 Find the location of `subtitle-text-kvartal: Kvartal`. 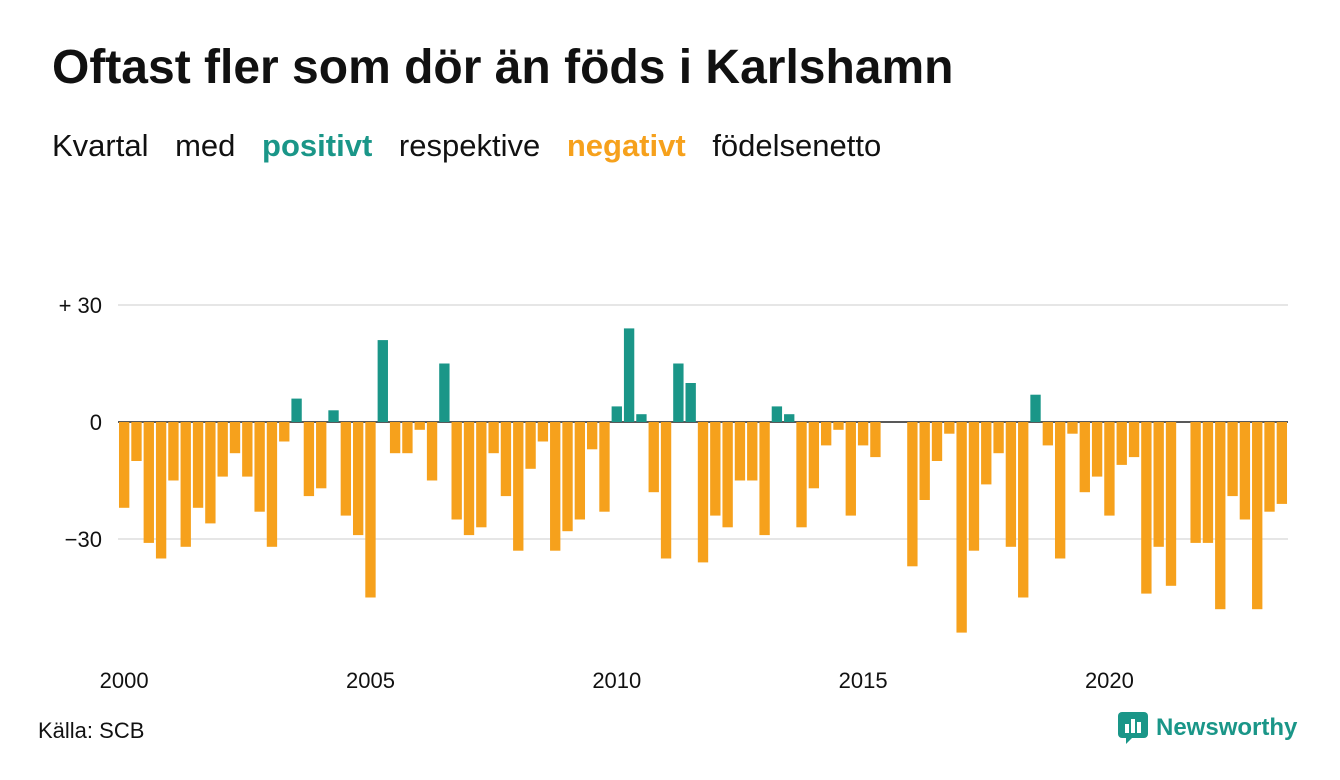

subtitle-text-kvartal: Kvartal is located at coordinates (100, 145).